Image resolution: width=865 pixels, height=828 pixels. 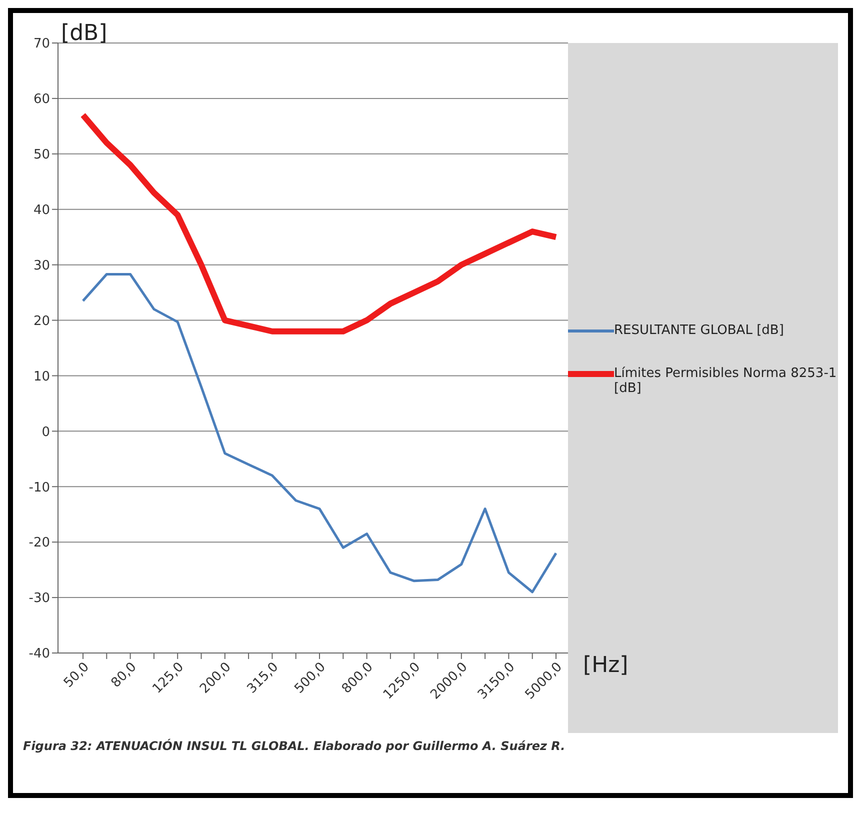 I want to click on text: Figura 32: ATENUACIÓN INSUL TL GLOBAL. Elaborado por Guillermo A. Suárez R., so click(x=294, y=746).